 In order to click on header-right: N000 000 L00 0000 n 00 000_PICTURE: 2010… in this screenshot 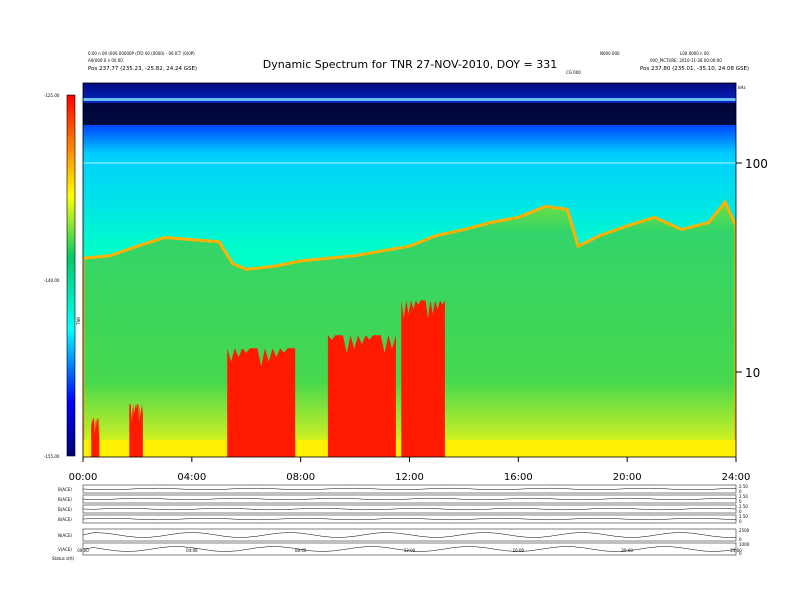, I will do `click(674, 61)`.